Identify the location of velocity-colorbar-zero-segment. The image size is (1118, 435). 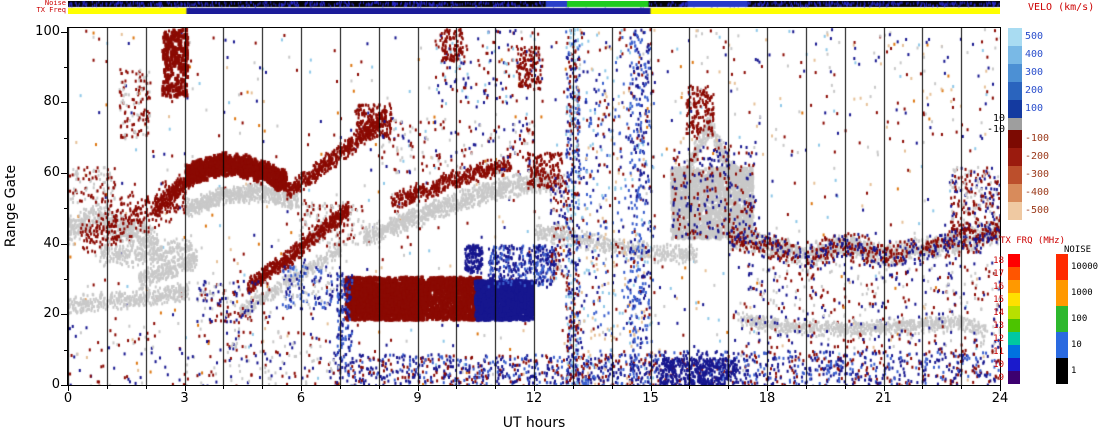
(1015, 124).